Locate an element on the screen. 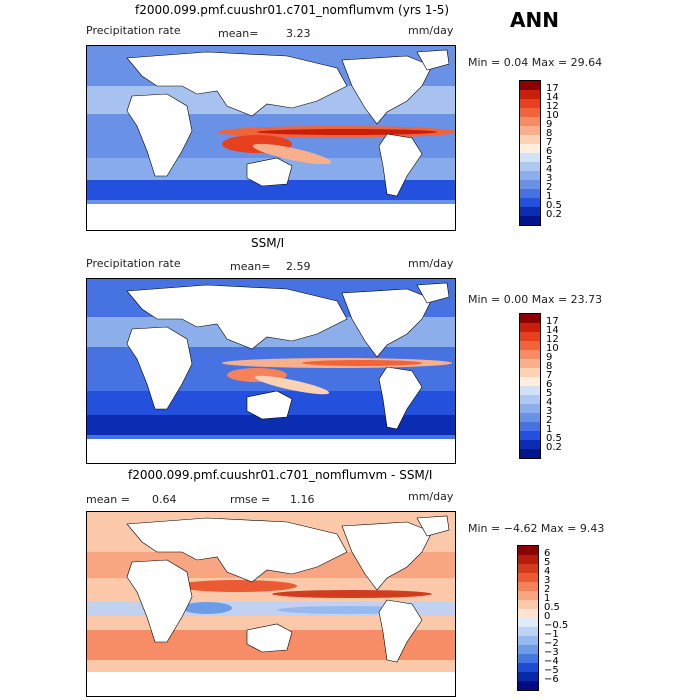  colorbar-tick-label: 0 is located at coordinates (547, 616).